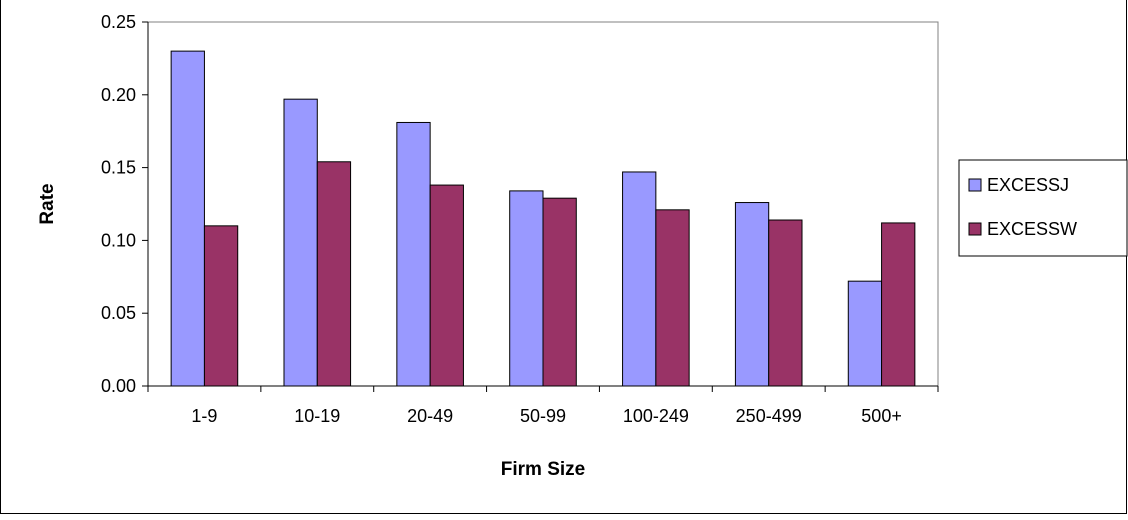 The width and height of the screenshot is (1128, 520). Describe the element at coordinates (125, 204) in the screenshot. I see `y-axis: 0.00 0.05 0.10 0.15 0.20 0.25` at that location.